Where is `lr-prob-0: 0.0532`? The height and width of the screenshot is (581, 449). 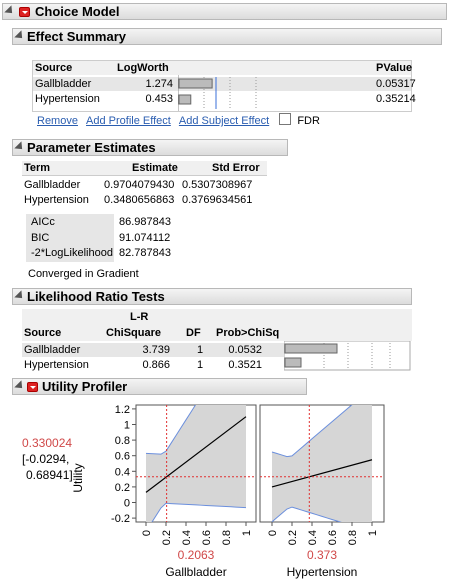
lr-prob-0: 0.0532 is located at coordinates (245, 350).